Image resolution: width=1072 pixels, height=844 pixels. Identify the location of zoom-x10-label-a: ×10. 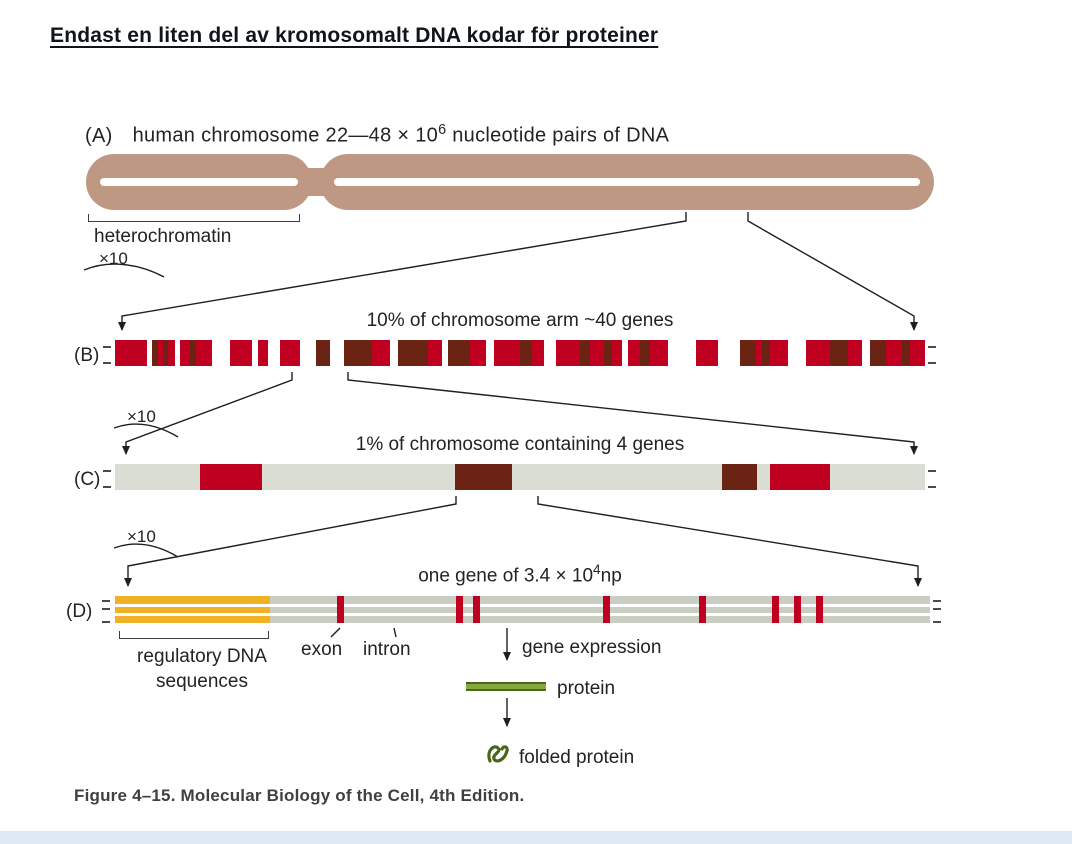
(113, 258).